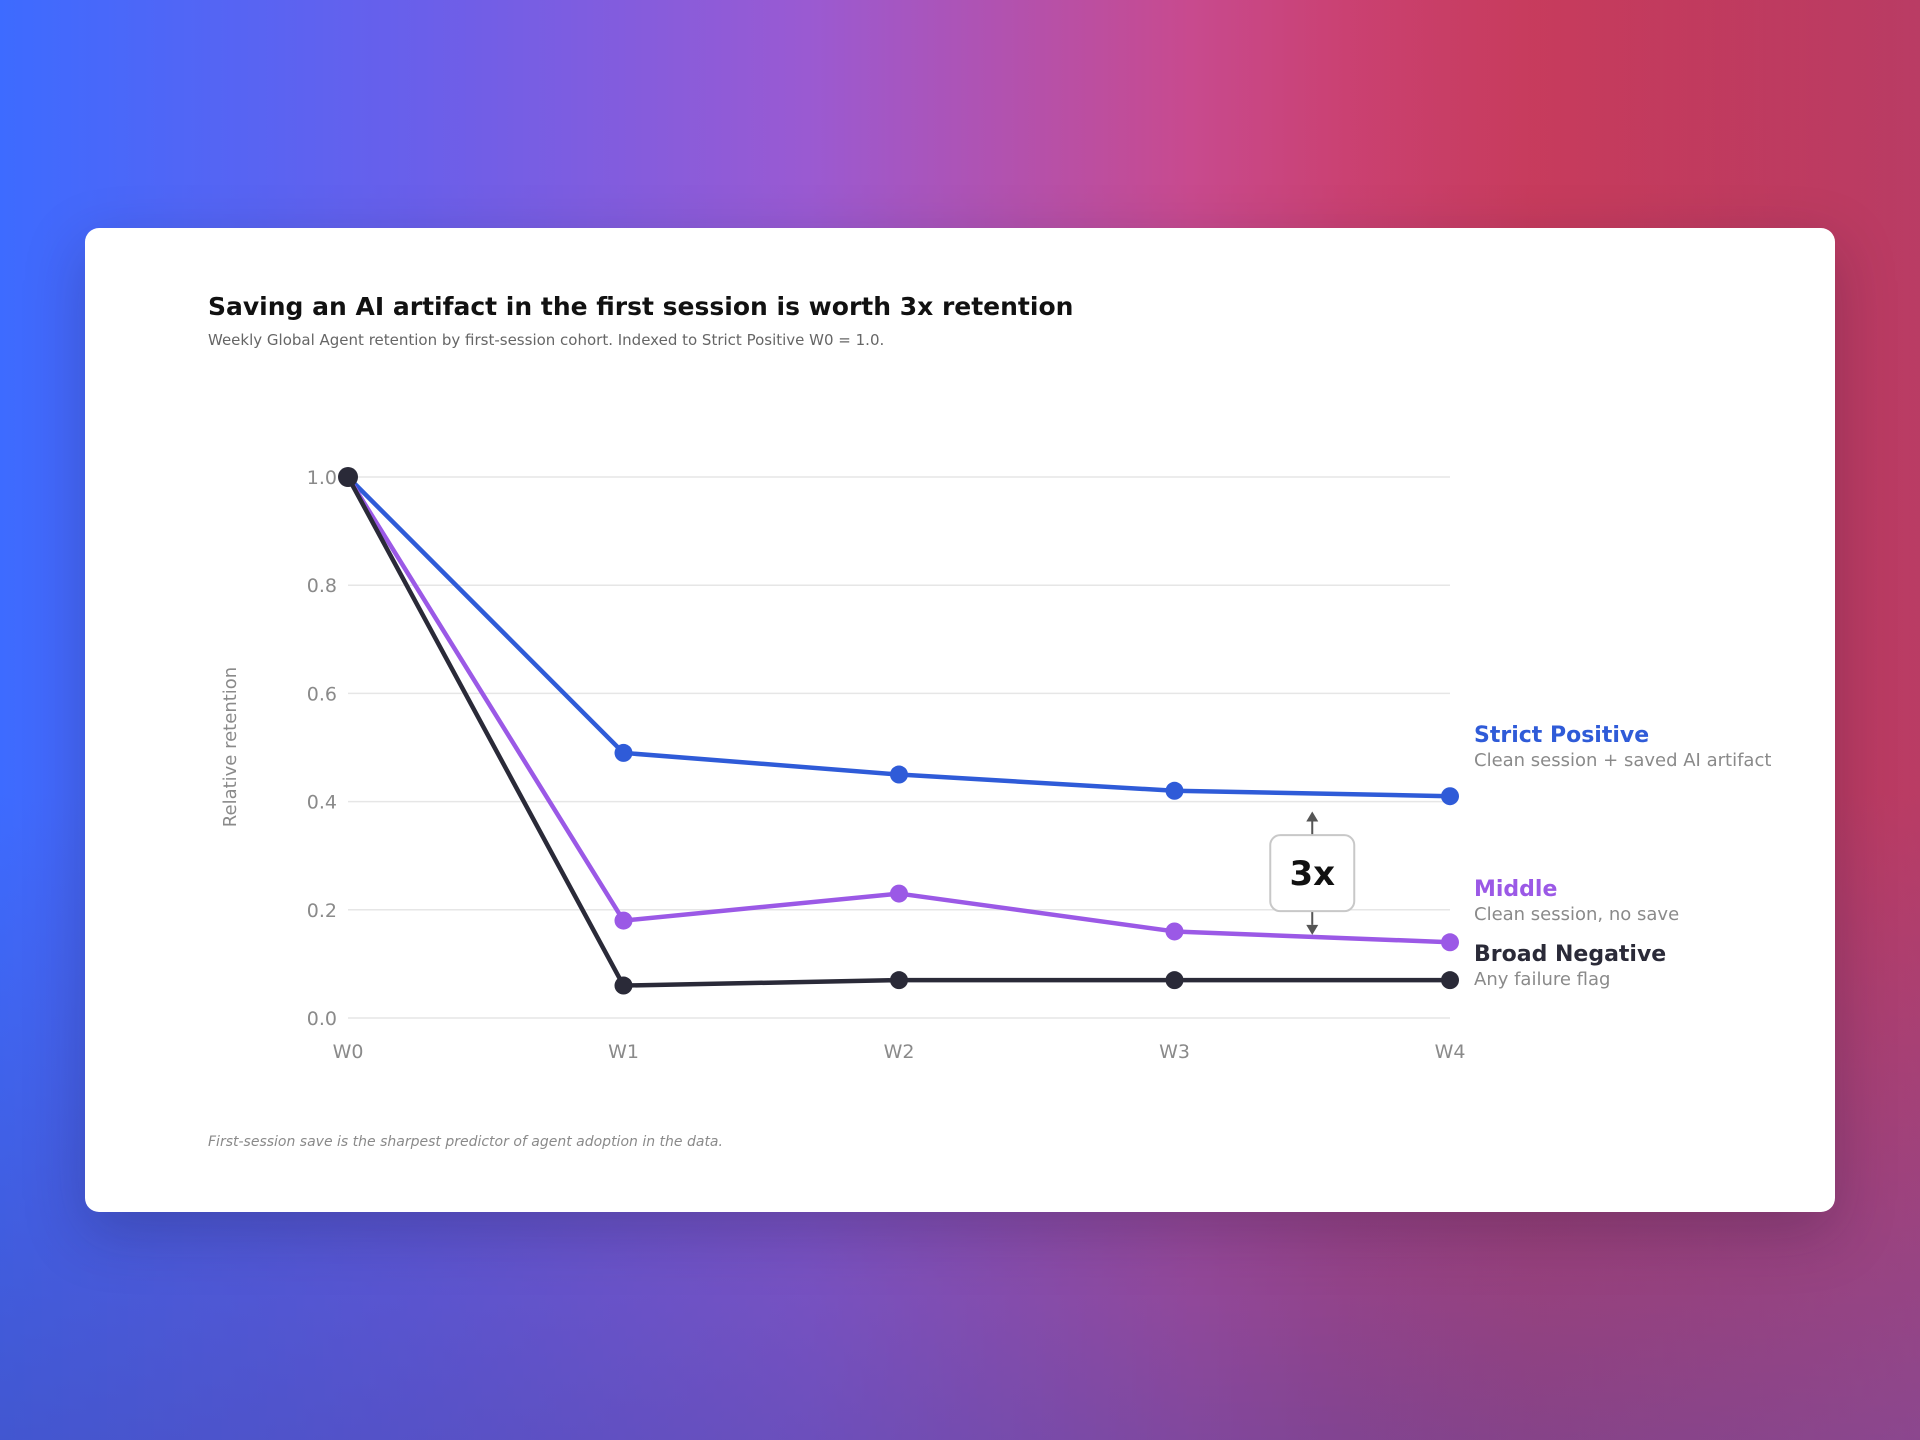 This screenshot has width=1920, height=1440. I want to click on x-tick-label: W3, so click(1174, 1052).